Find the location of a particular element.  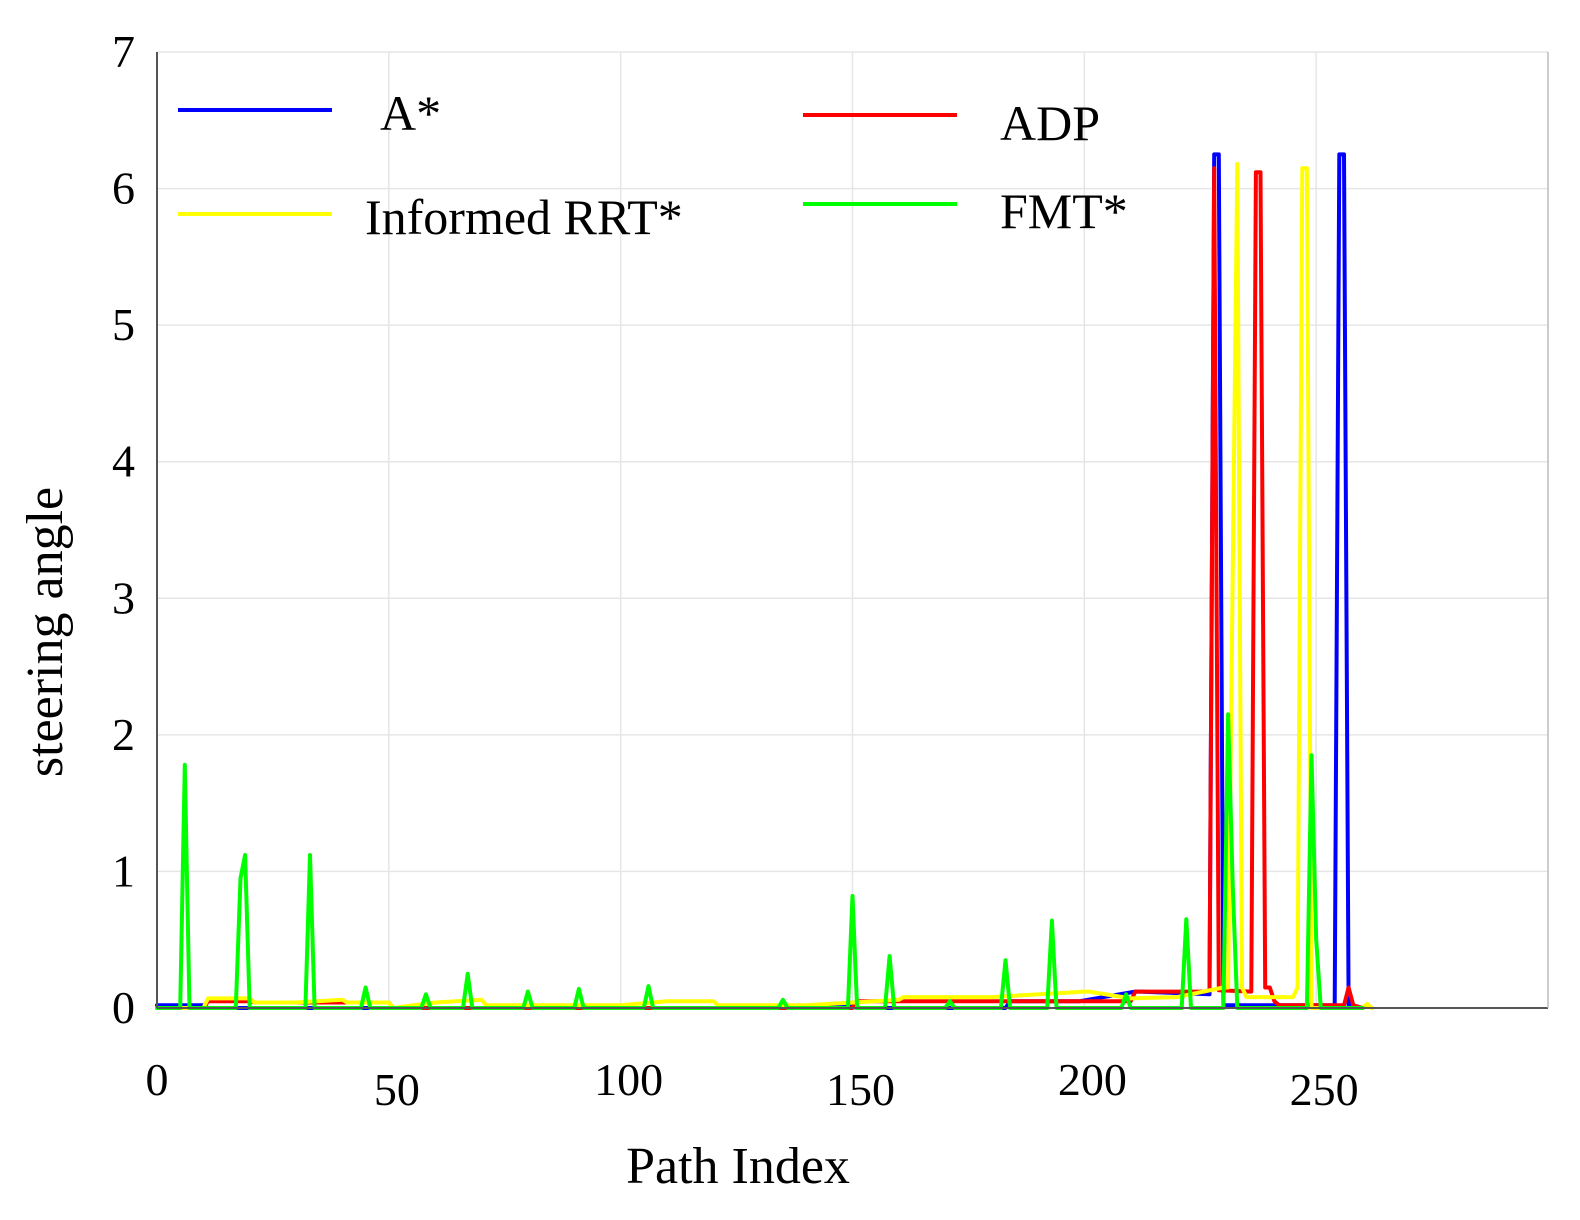

x-tick-label-200: 200 is located at coordinates (1092, 1079).